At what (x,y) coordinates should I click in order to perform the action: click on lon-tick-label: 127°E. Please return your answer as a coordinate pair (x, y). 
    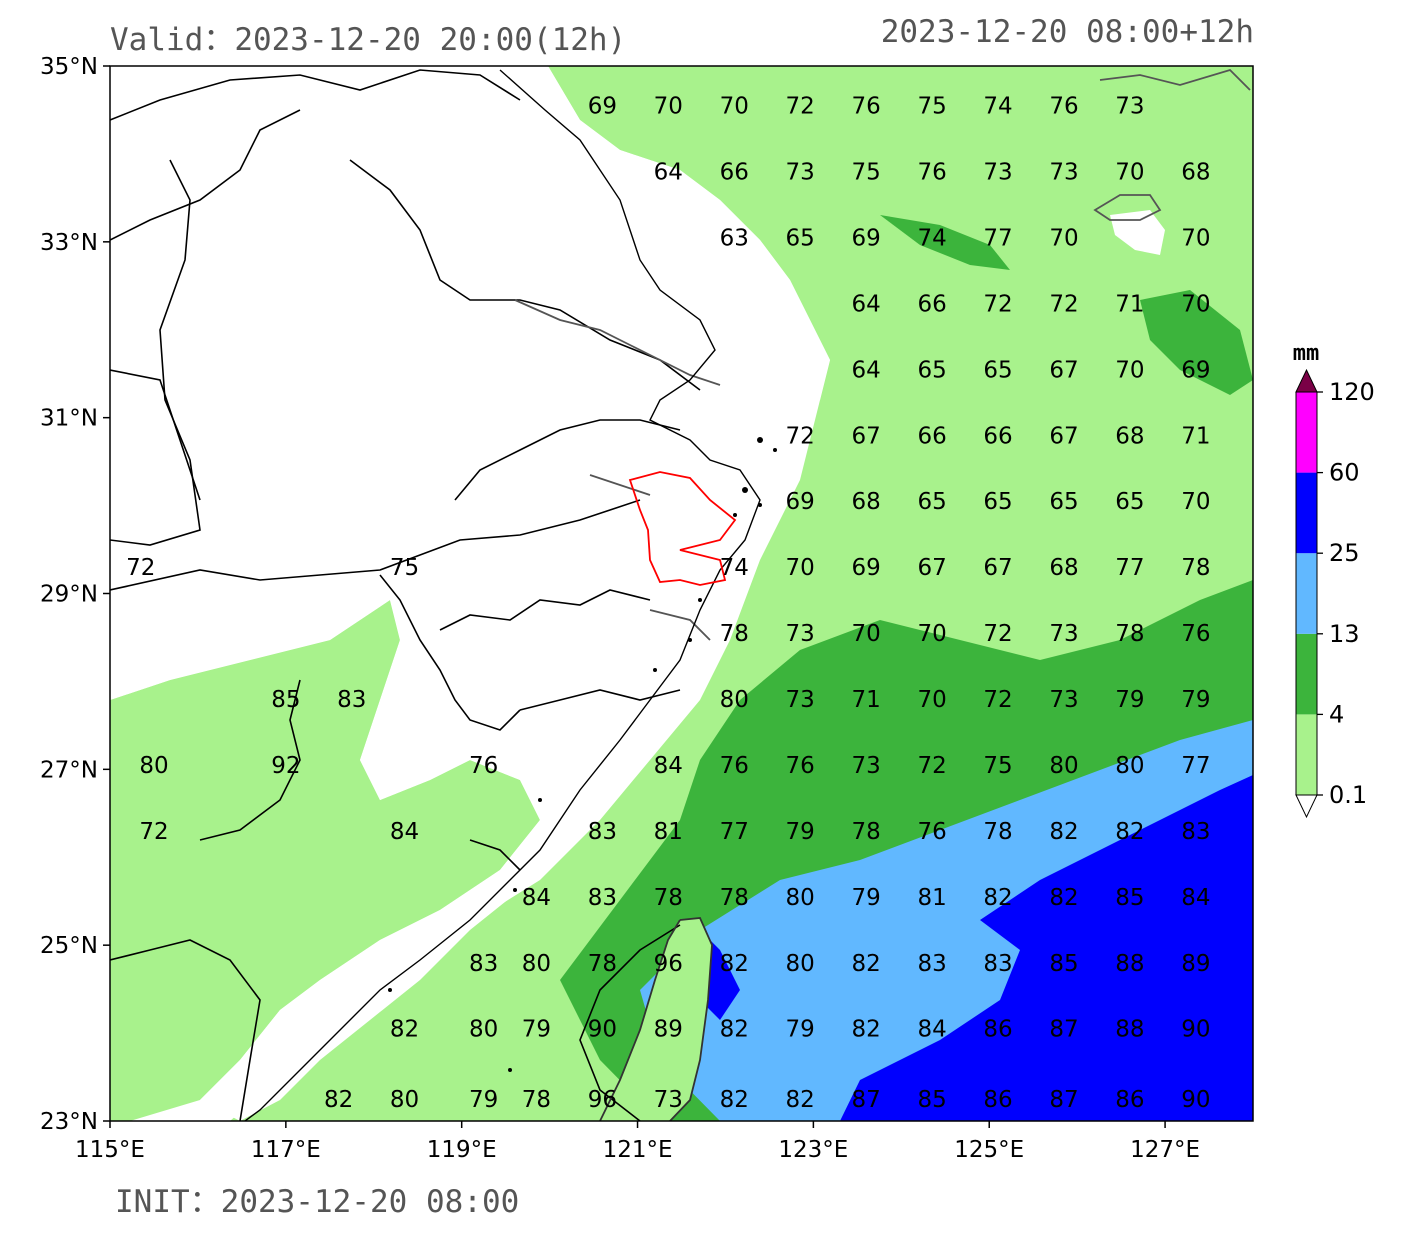
    Looking at the image, I should click on (1165, 1150).